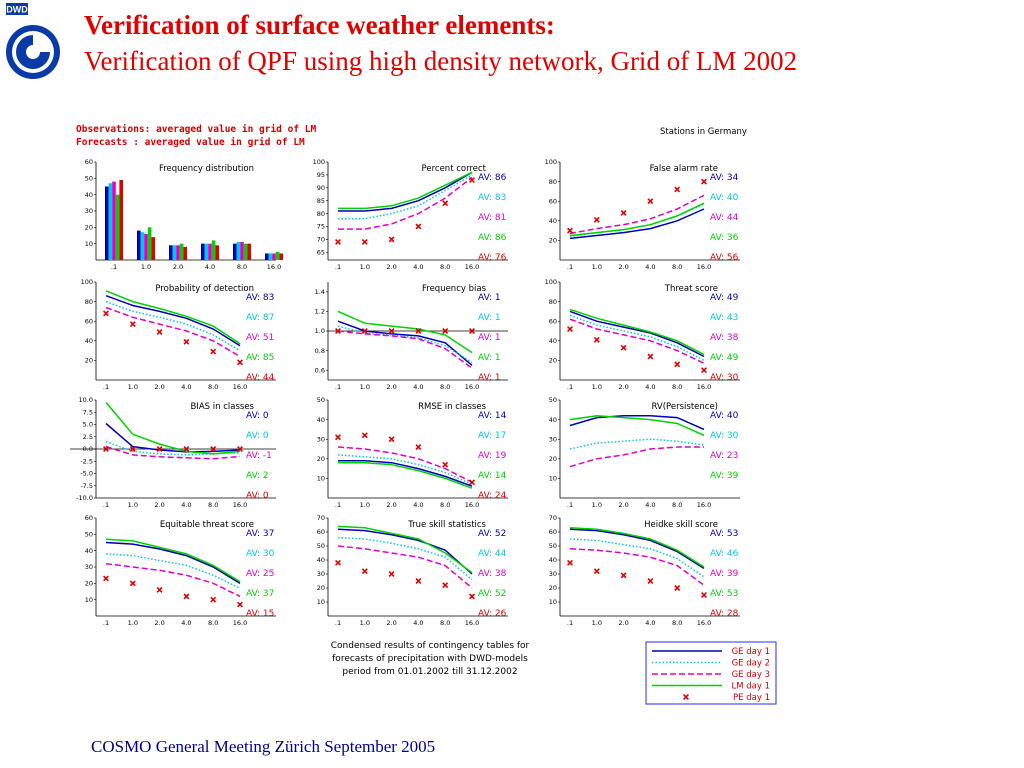 Image resolution: width=1024 pixels, height=768 pixels. I want to click on y-tick-label: 10, so click(321, 602).